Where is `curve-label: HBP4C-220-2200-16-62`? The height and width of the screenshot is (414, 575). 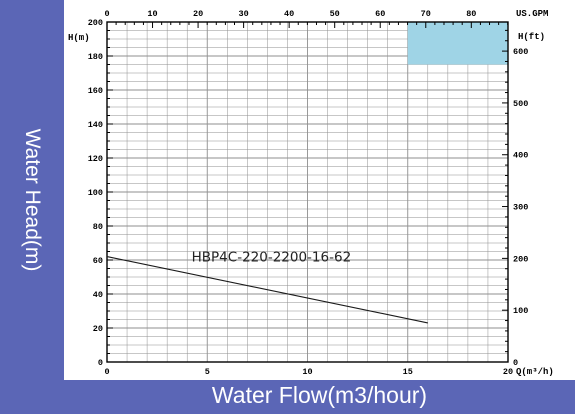
curve-label: HBP4C-220-2200-16-62 is located at coordinates (272, 258).